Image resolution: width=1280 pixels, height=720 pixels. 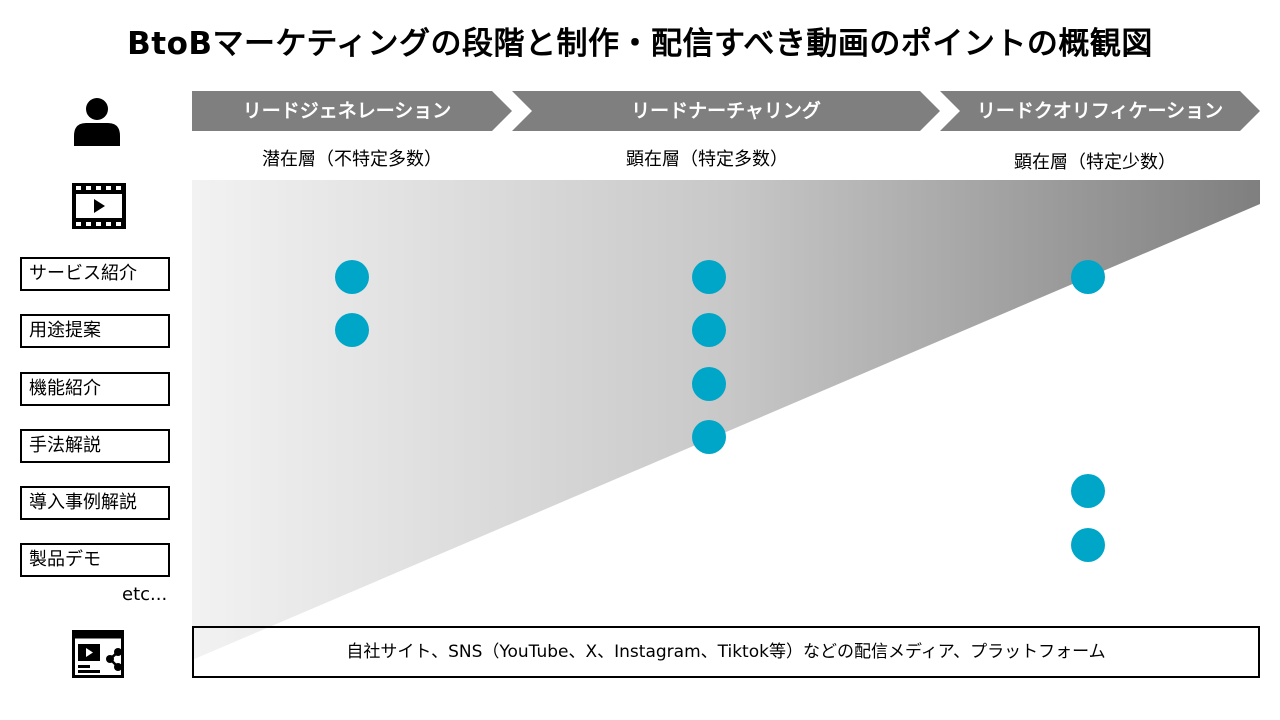 What do you see at coordinates (709, 330) in the screenshot?
I see `dot-use-case-nurturing` at bounding box center [709, 330].